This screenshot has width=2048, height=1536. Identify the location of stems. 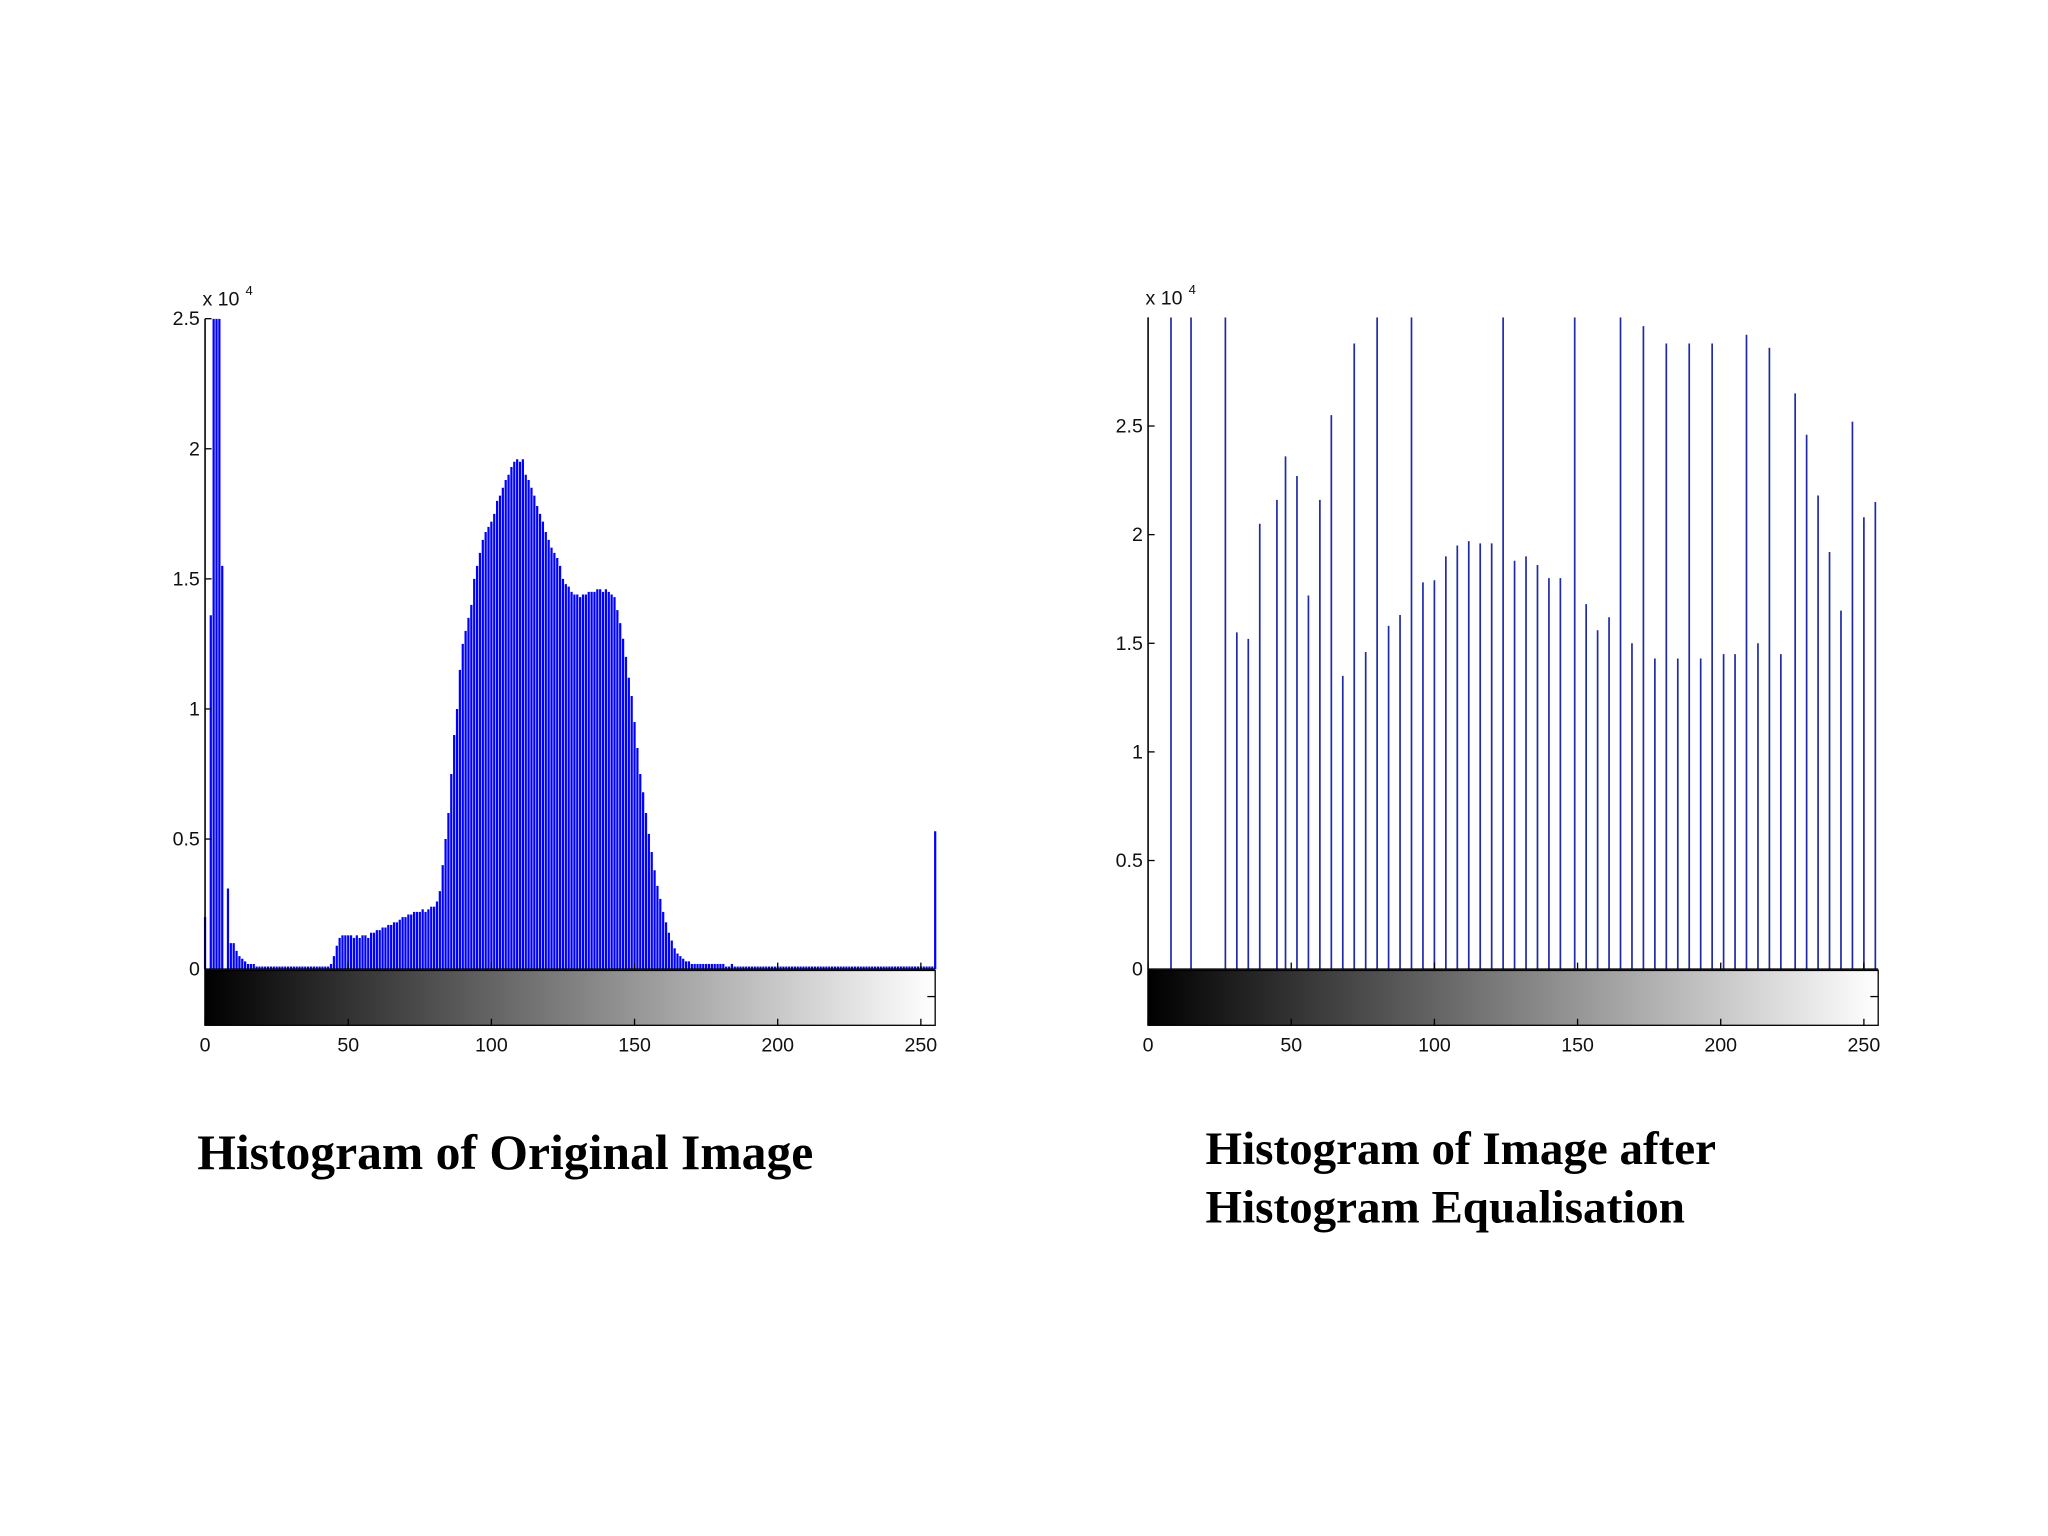
(1523, 643).